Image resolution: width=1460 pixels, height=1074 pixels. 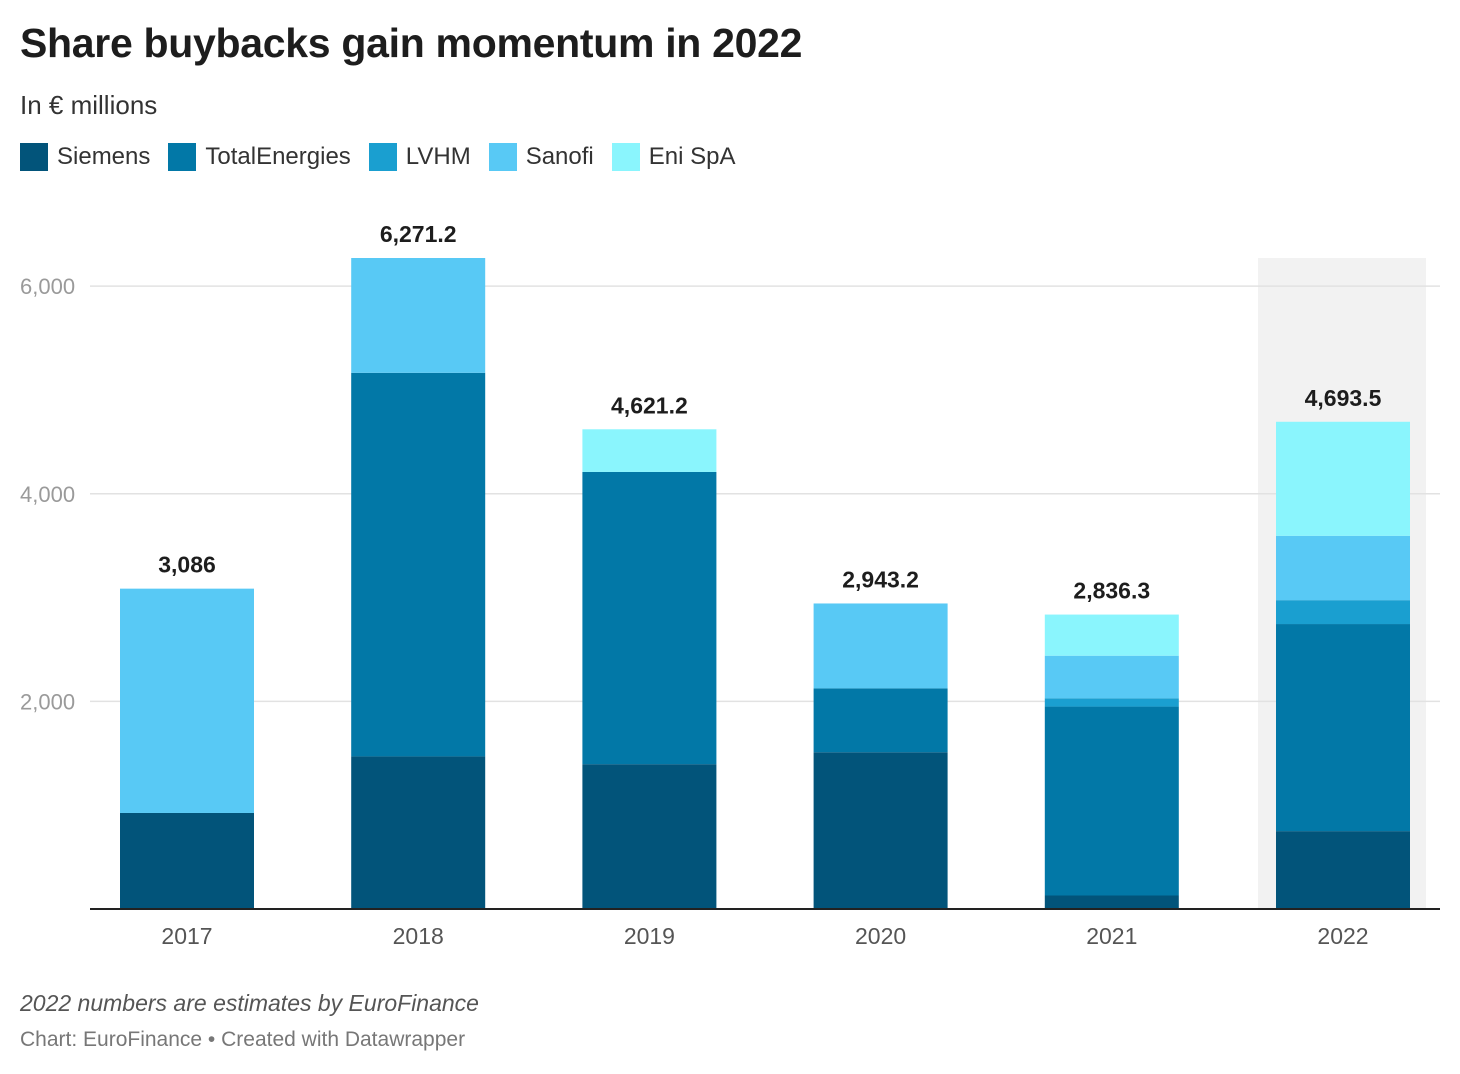 I want to click on bar-2018-siemens, so click(x=418, y=832).